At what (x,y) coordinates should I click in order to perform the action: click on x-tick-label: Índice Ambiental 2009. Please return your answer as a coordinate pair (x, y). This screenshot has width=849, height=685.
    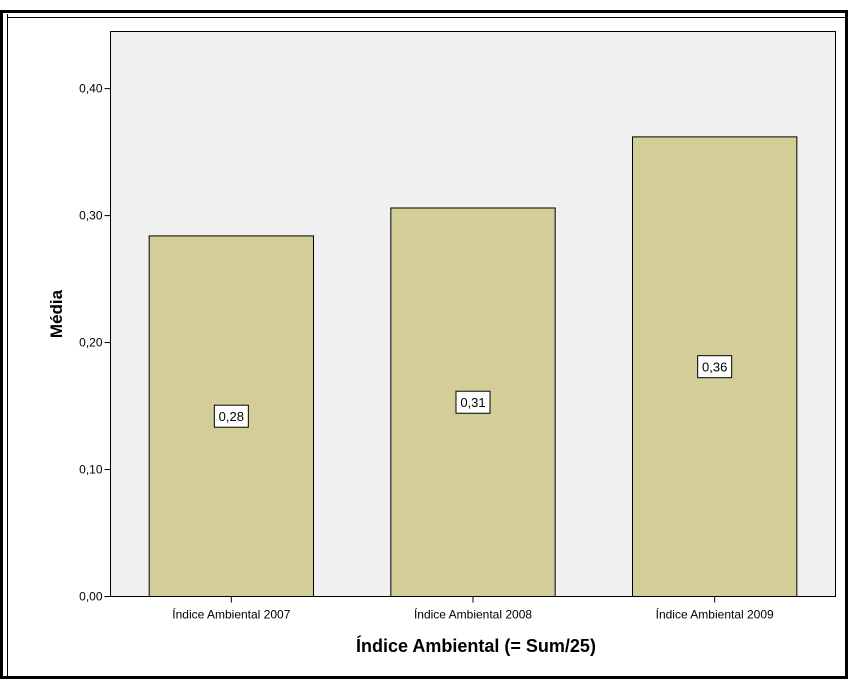
    Looking at the image, I should click on (715, 614).